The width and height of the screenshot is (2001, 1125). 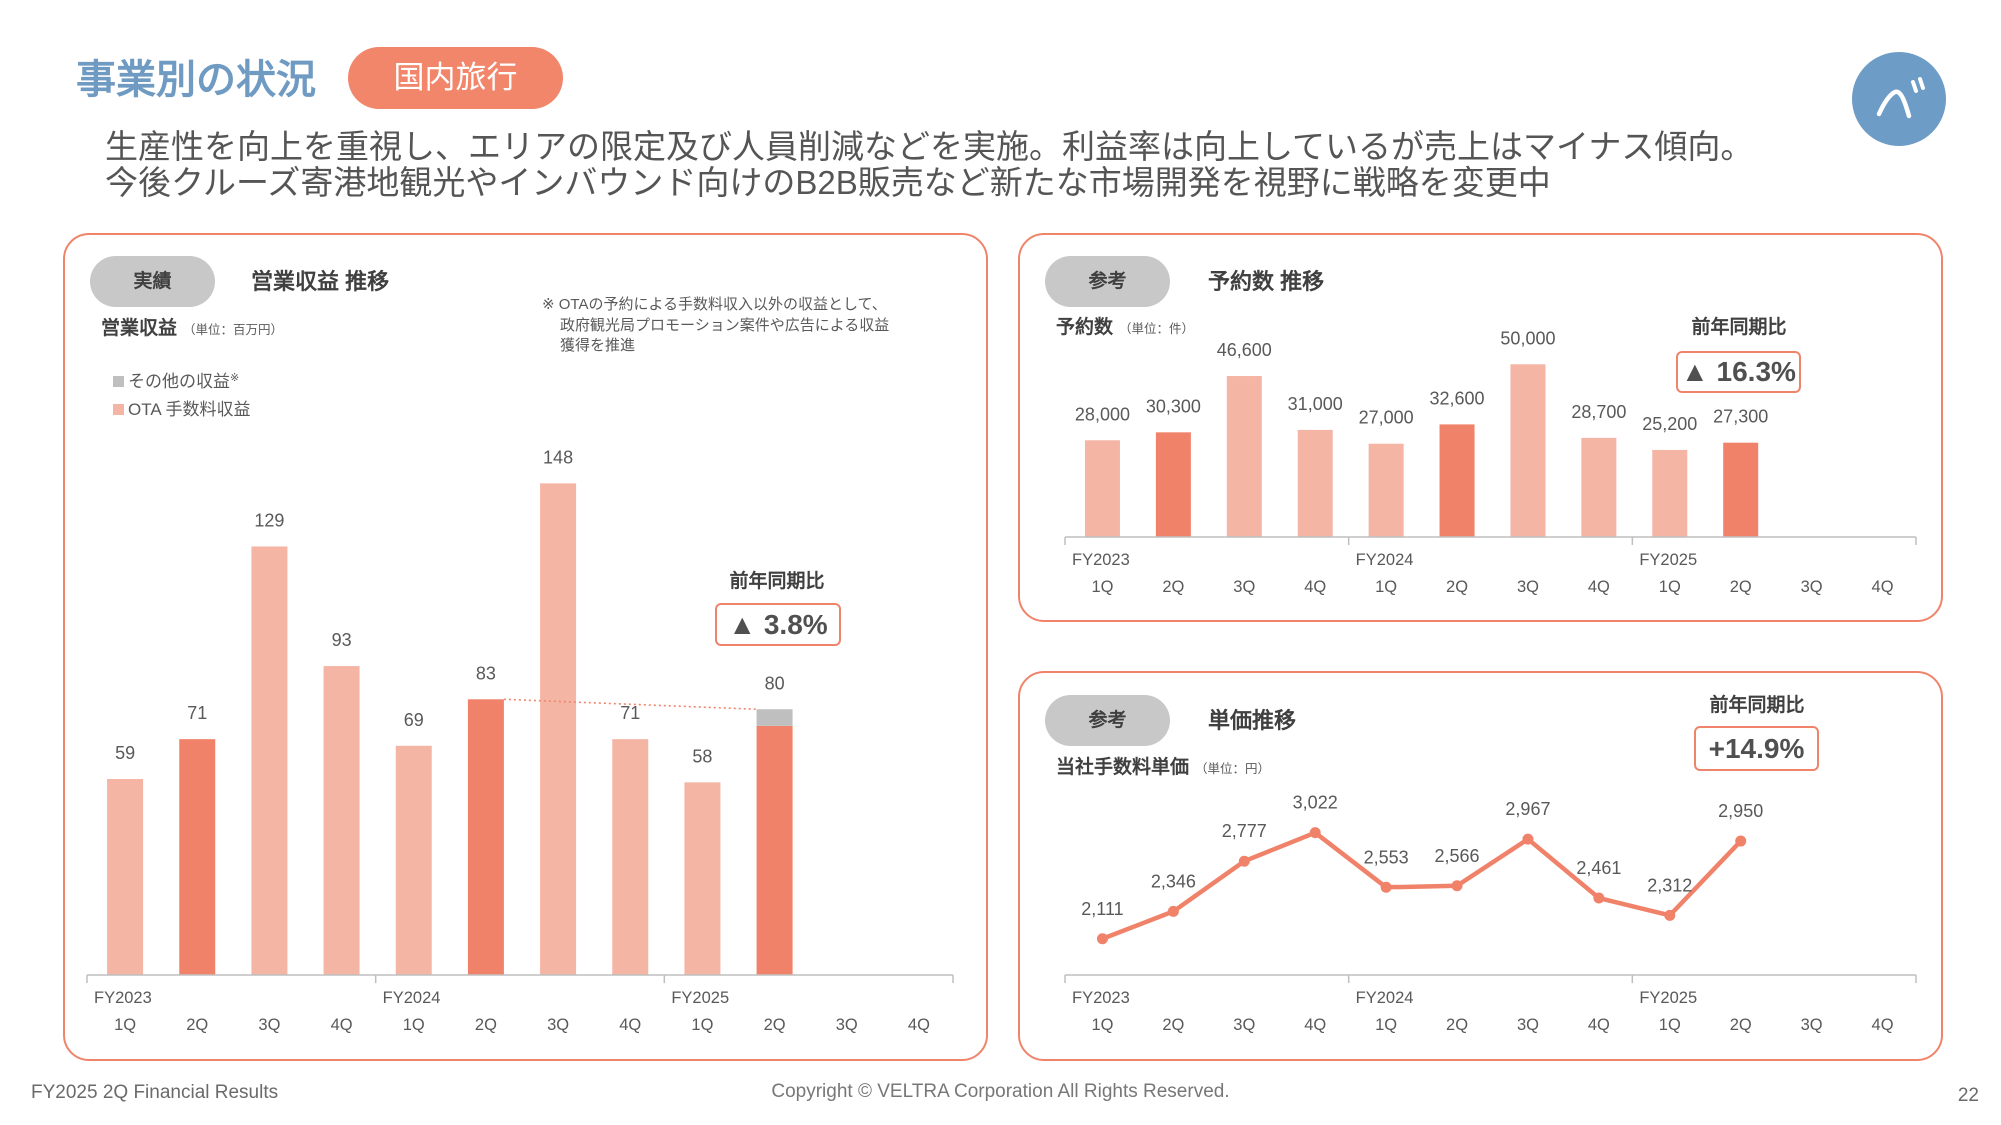 I want to click on x-group-label: FY2025, so click(x=1668, y=998).